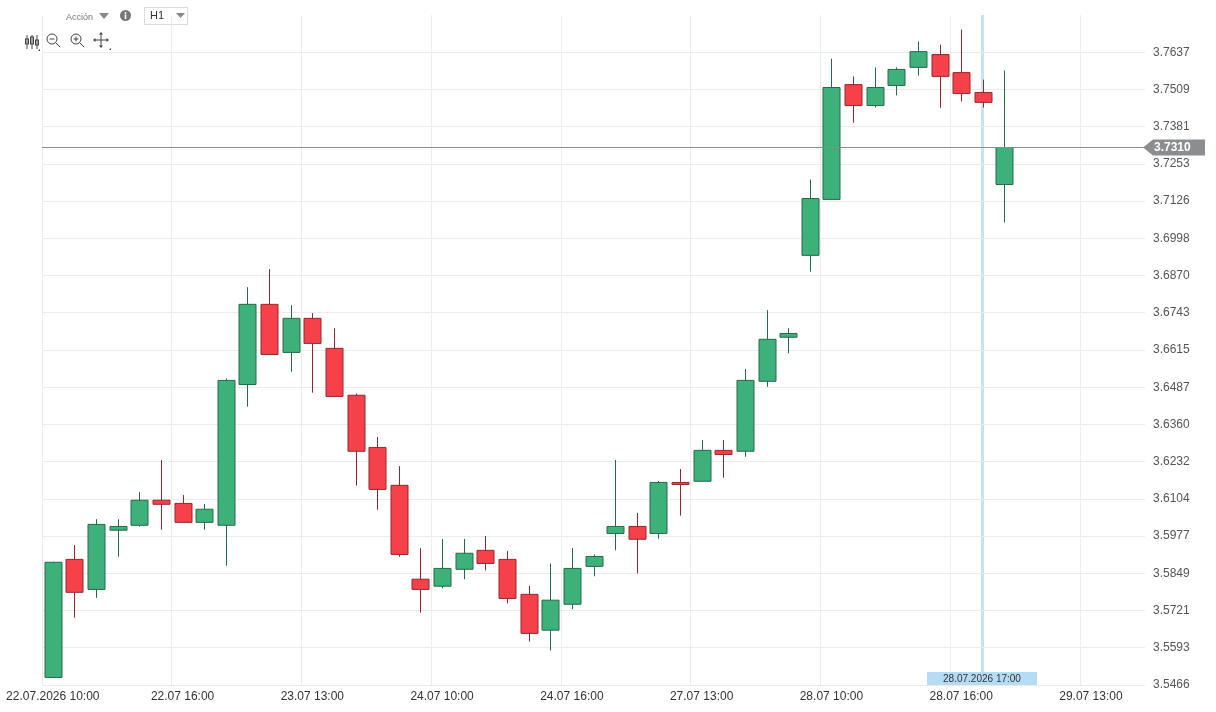 The height and width of the screenshot is (712, 1216). I want to click on y-tick-label: 3.5977, so click(1172, 535).